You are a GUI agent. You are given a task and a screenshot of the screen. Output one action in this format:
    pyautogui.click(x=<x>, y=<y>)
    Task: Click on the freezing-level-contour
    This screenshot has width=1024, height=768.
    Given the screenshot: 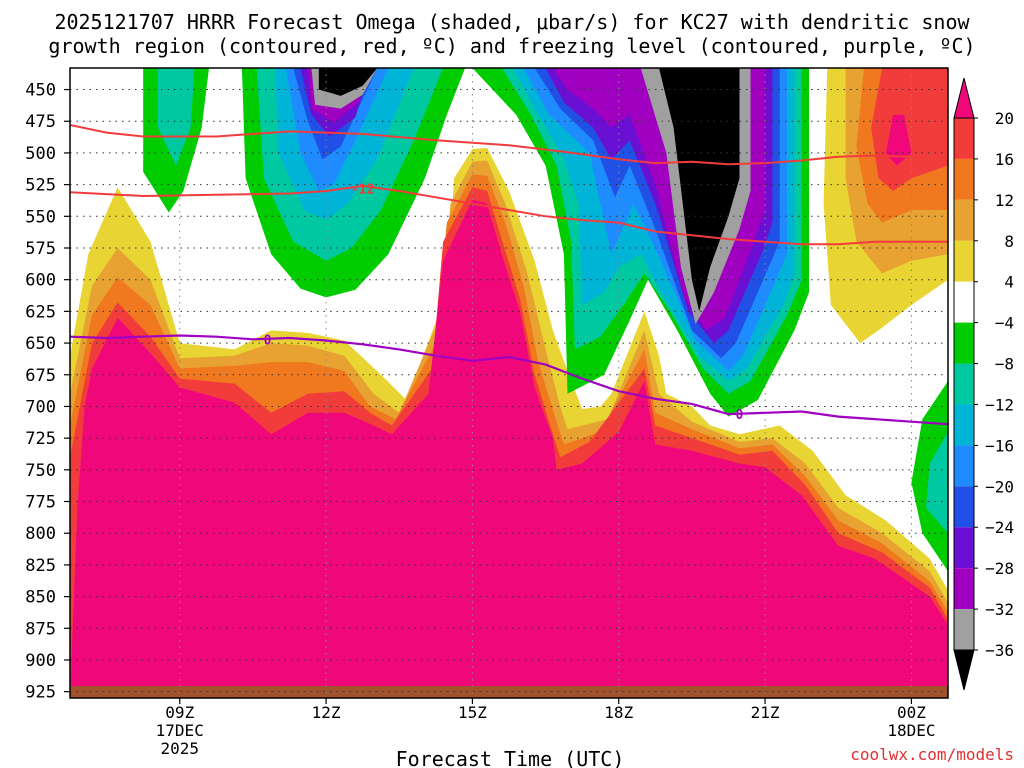 What is the action you would take?
    pyautogui.click(x=509, y=380)
    